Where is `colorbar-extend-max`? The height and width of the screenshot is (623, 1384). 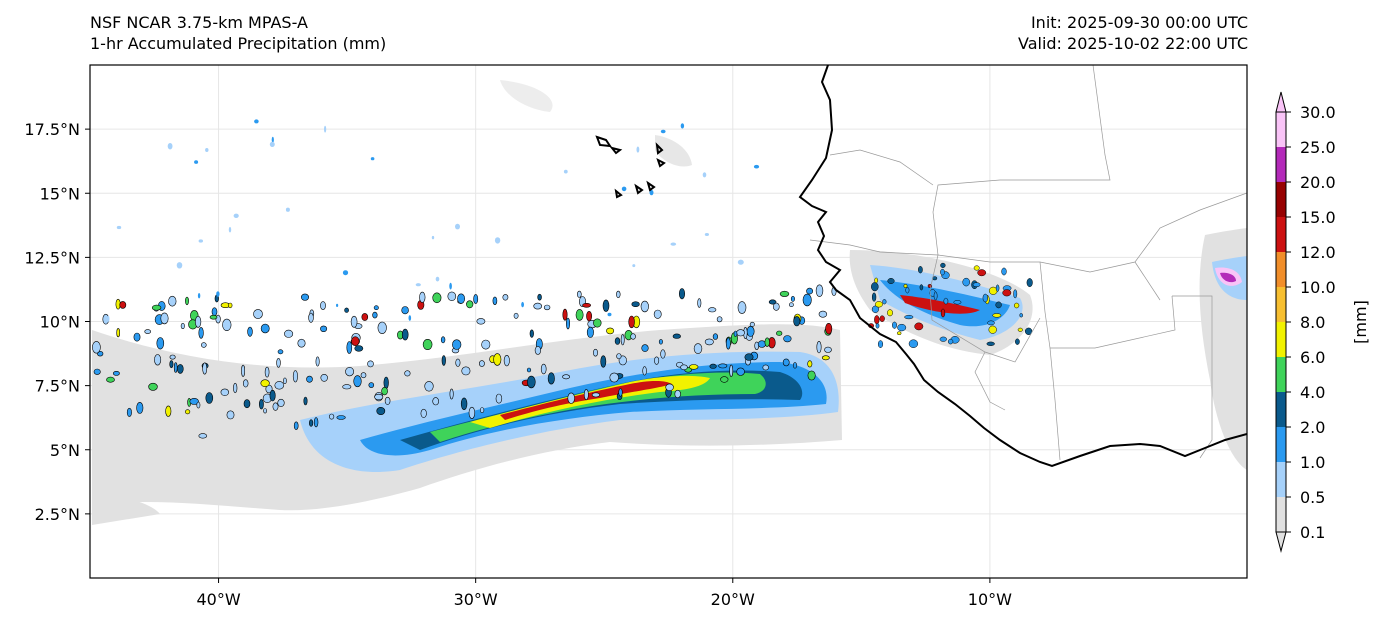
colorbar-extend-max is located at coordinates (1281, 102).